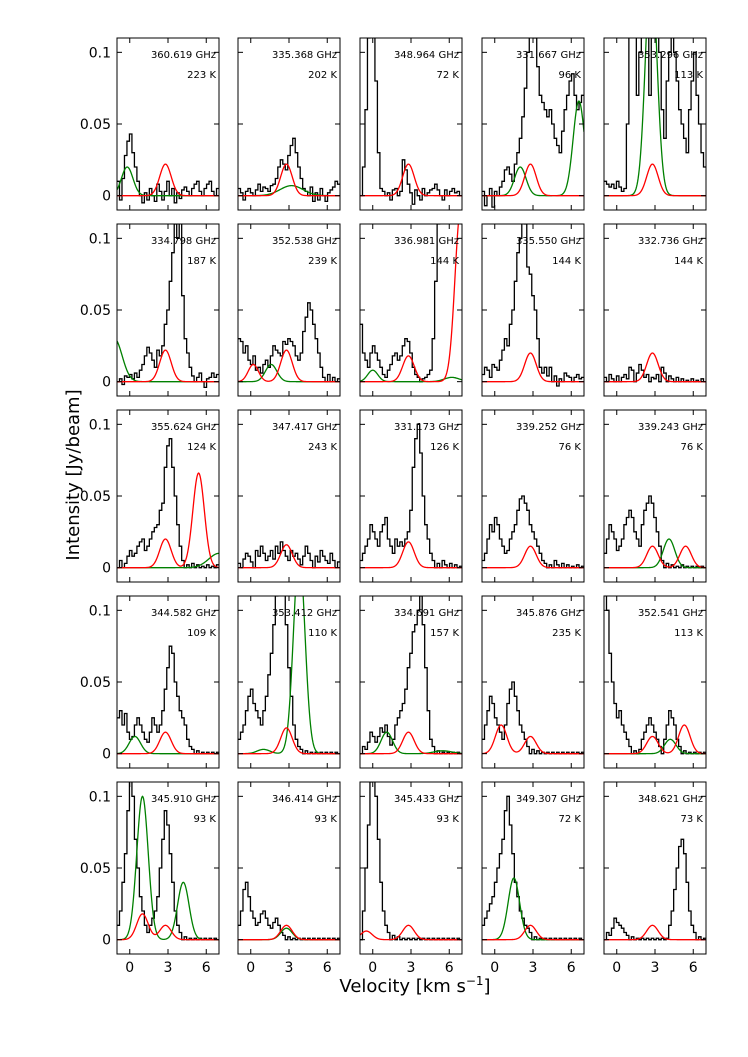  I want to click on panel-temperature-label: 126 K, so click(444, 447).